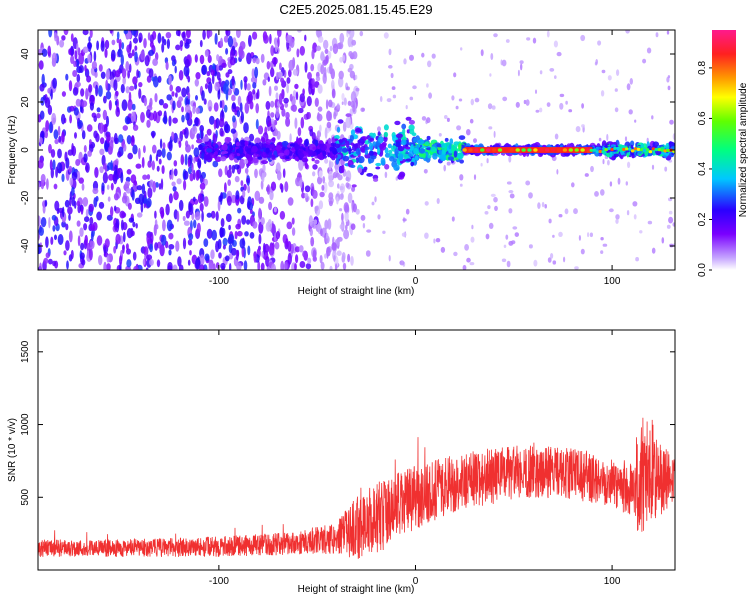  I want to click on snr-y-tick-label: 1000, so click(25, 424).